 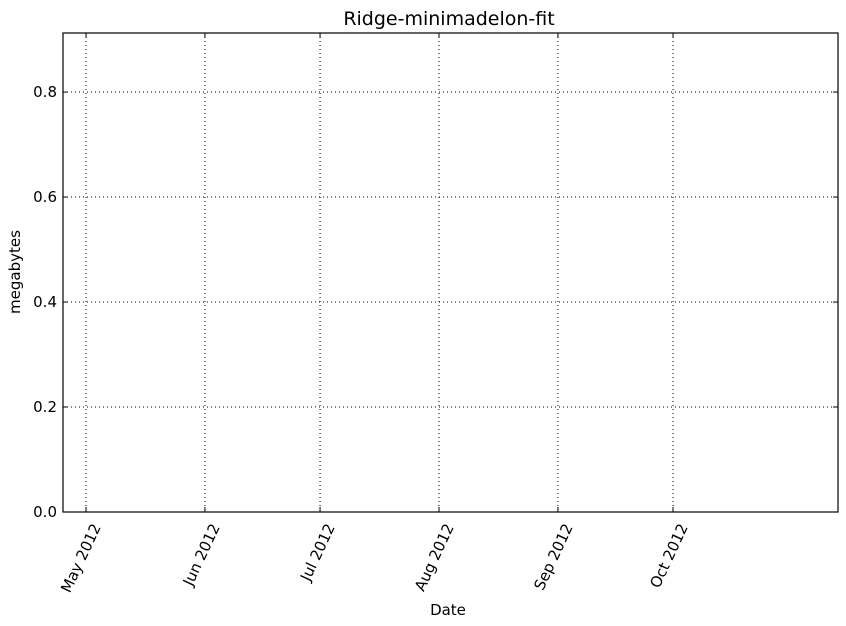 What do you see at coordinates (448, 19) in the screenshot?
I see `chart-title: Ridge-minimadelon-fit` at bounding box center [448, 19].